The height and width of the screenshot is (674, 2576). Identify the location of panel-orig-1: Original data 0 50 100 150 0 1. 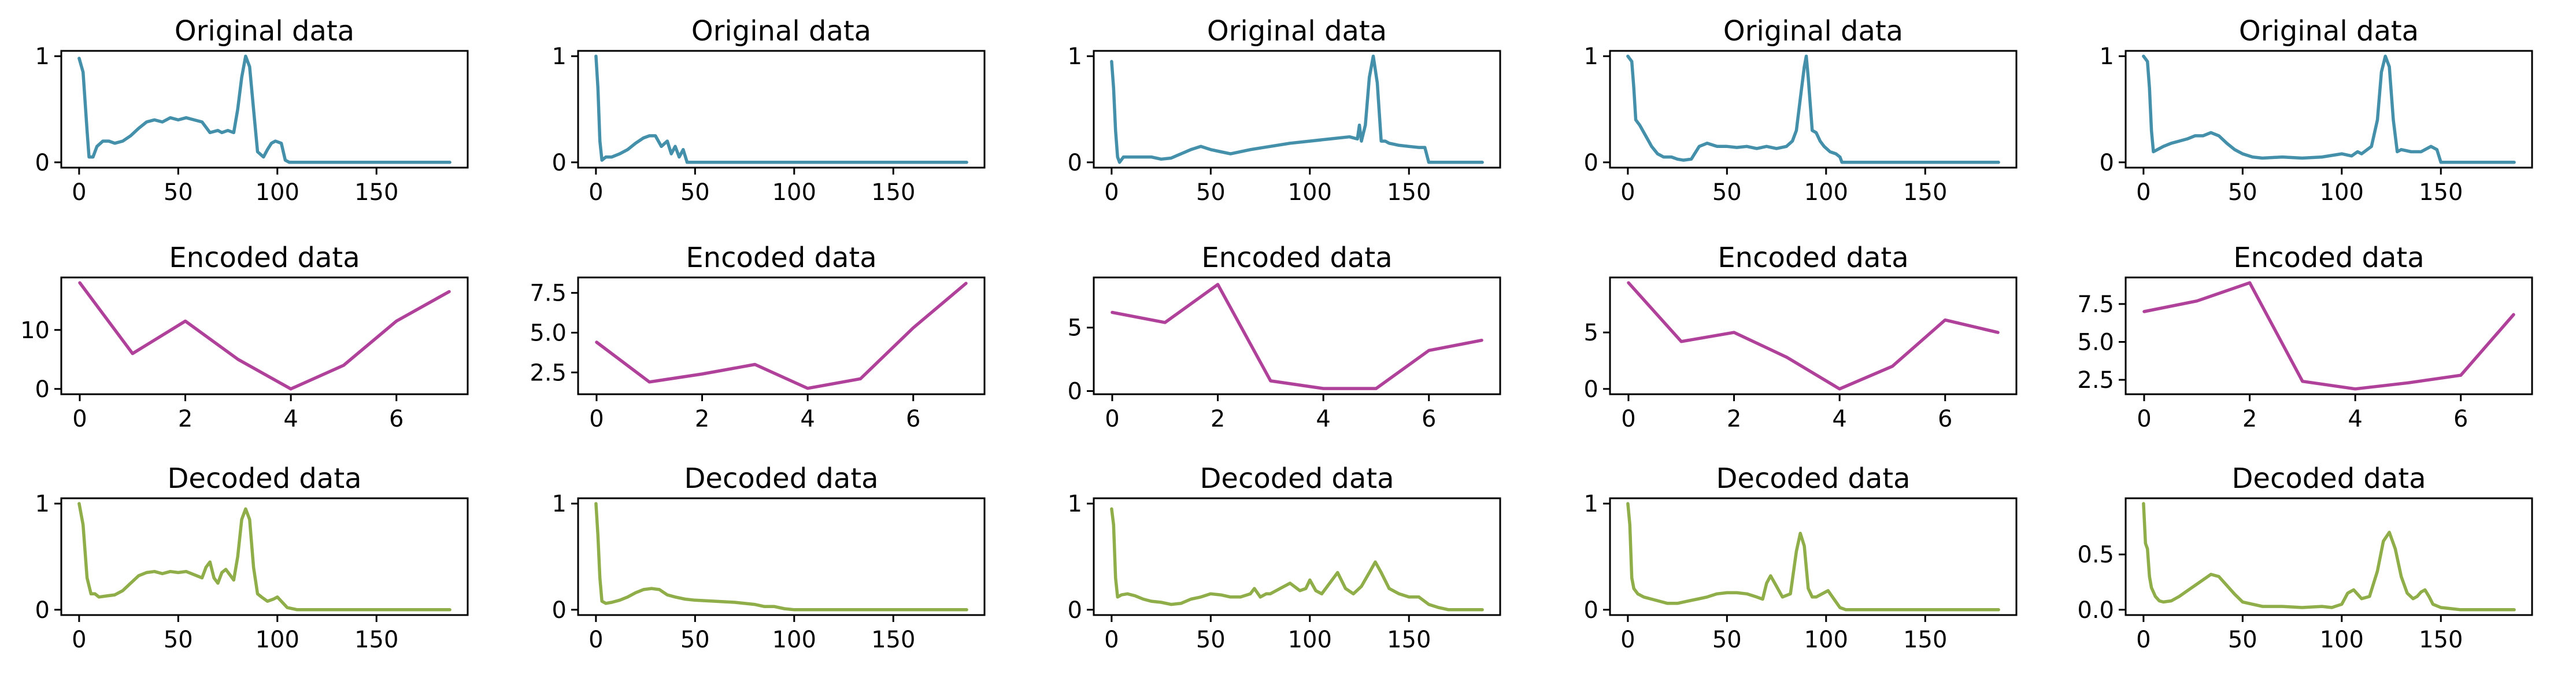
(252, 110).